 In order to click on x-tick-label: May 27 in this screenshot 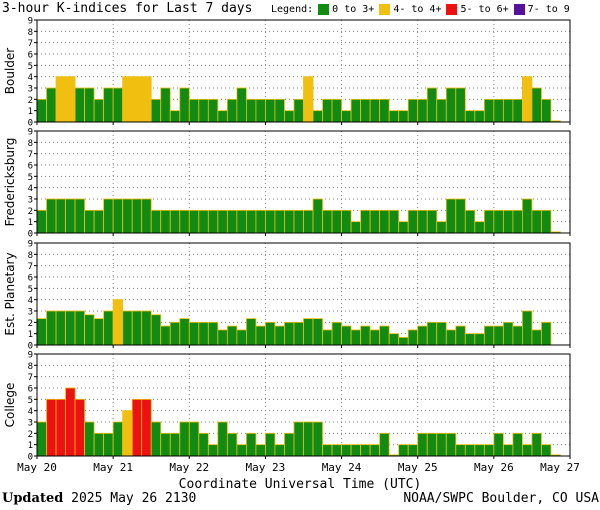, I will do `click(560, 467)`.